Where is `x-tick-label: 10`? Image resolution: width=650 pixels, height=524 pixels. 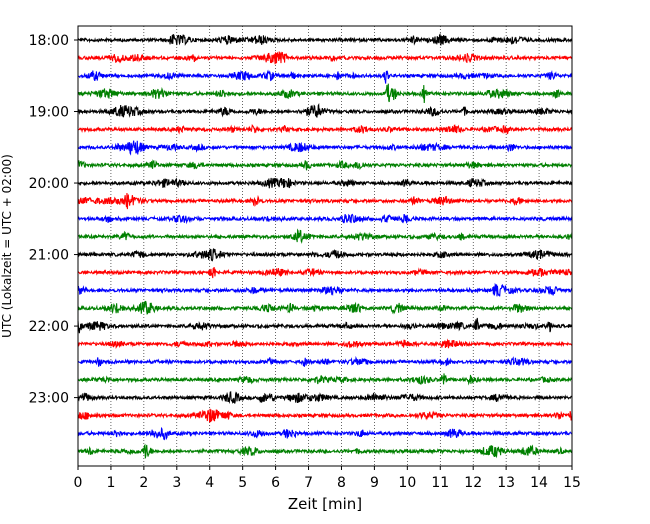 x-tick-label: 10 is located at coordinates (407, 483).